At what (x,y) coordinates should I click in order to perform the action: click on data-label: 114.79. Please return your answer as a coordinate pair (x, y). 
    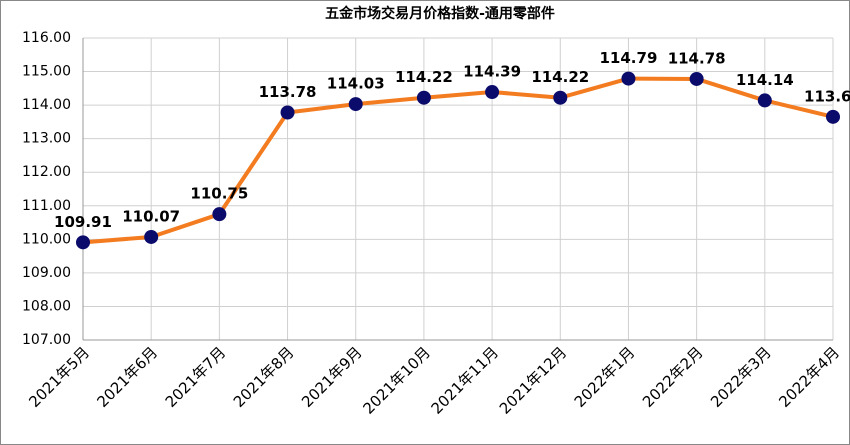
    Looking at the image, I should click on (629, 58).